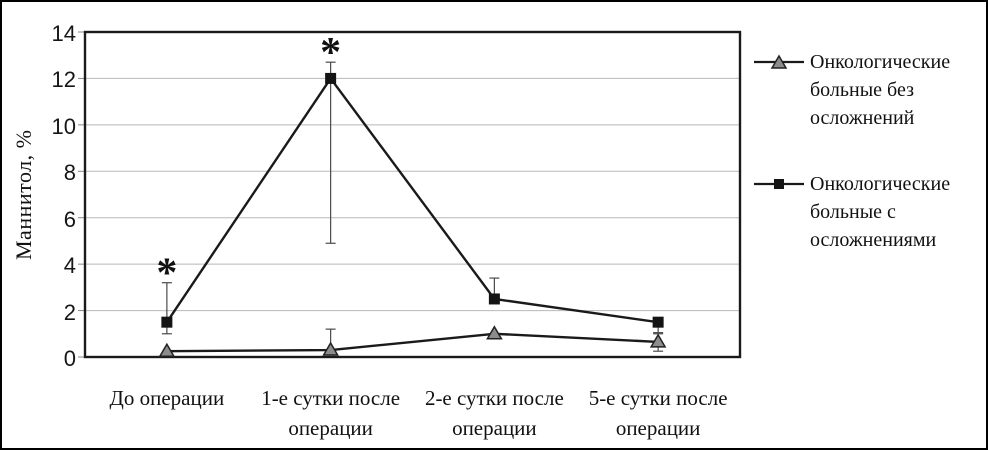 This screenshot has width=988, height=450. What do you see at coordinates (494, 413) in the screenshot?
I see `x-category-label: 2-е сутки после операции` at bounding box center [494, 413].